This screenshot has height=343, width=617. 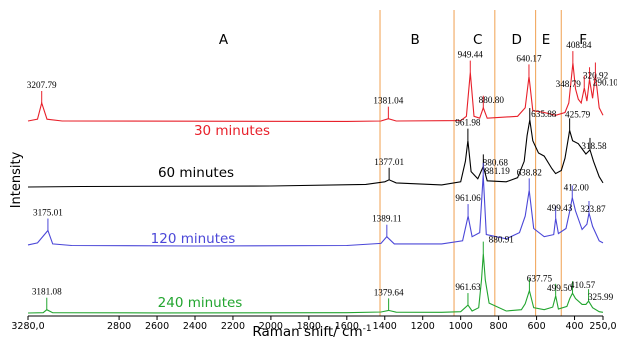 What do you see at coordinates (574, 326) in the screenshot?
I see `x-tick-label-13: 400` at bounding box center [574, 326].